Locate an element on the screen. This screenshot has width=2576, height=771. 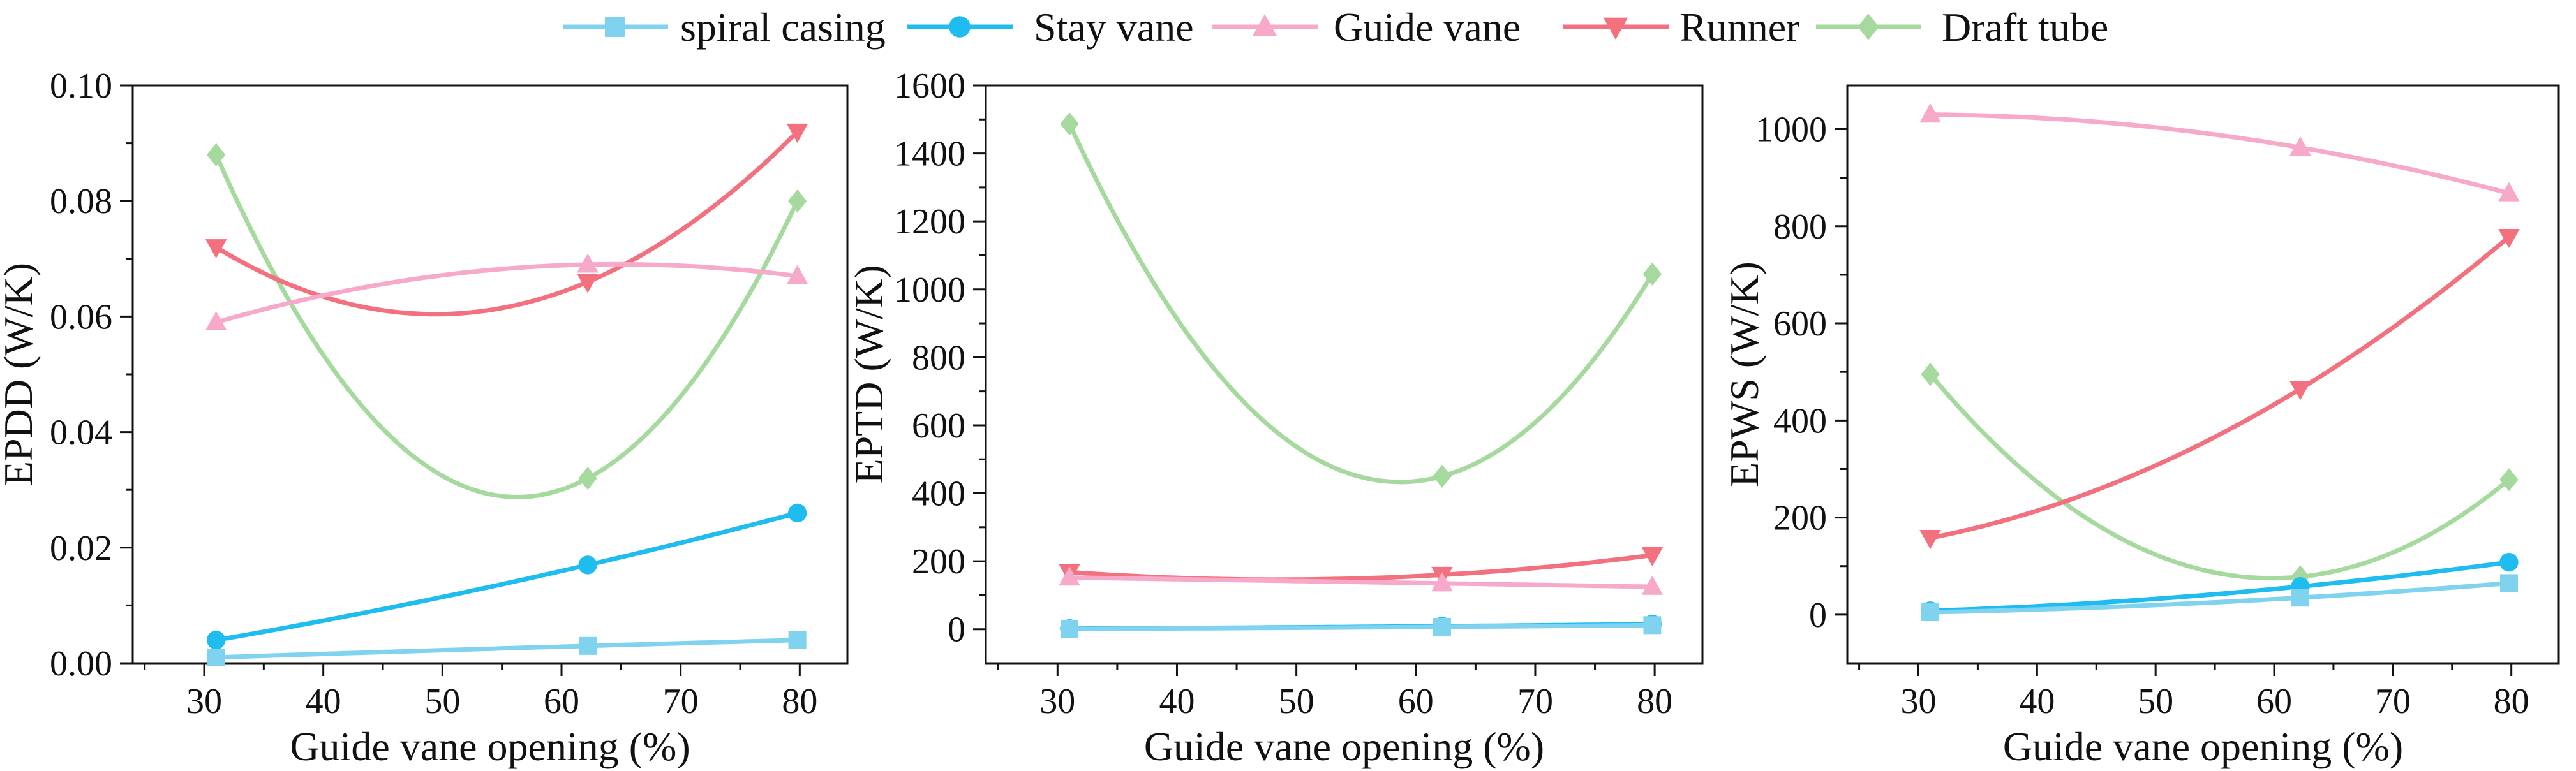
legend-marker-spiral-casing is located at coordinates (615, 27).